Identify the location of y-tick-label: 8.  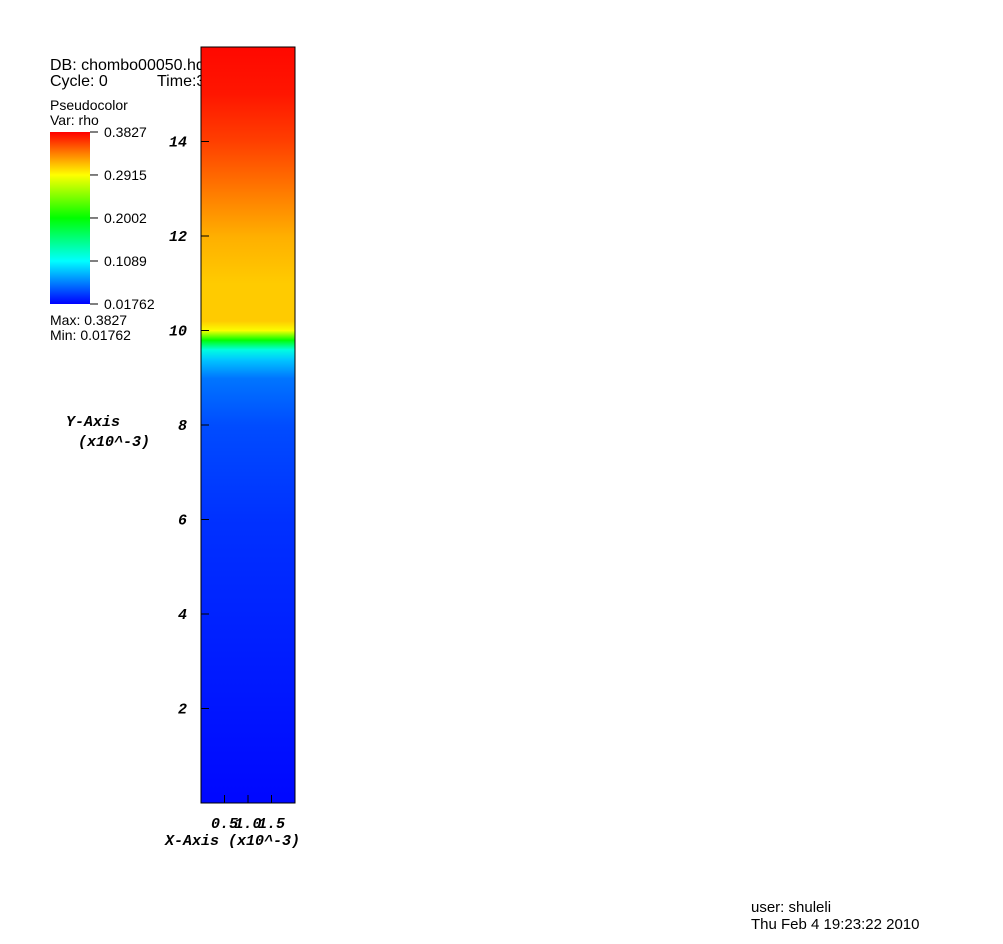
(182, 426).